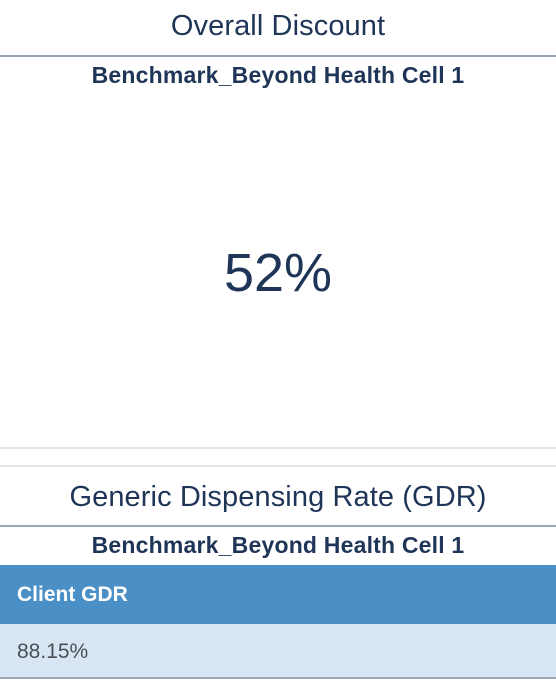 Image resolution: width=556 pixels, height=681 pixels. I want to click on overall-discount-subtitle: Benchmark_Beyond Health Cell 1, so click(278, 75).